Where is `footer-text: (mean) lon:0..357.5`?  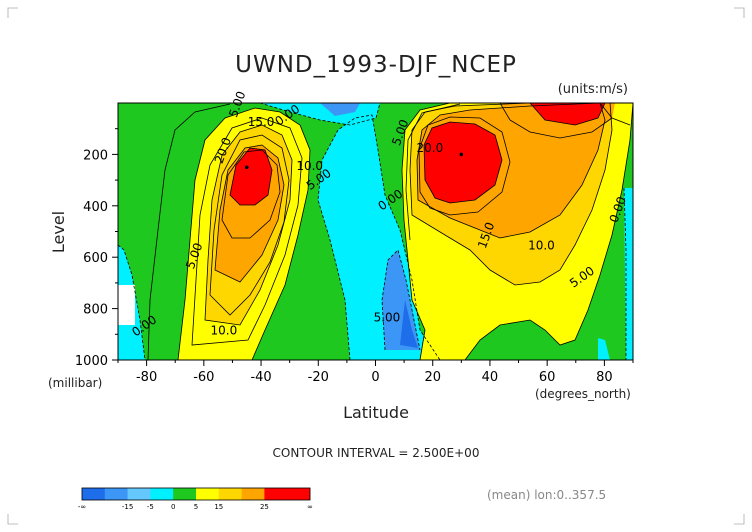 footer-text: (mean) lon:0..357.5 is located at coordinates (546, 495).